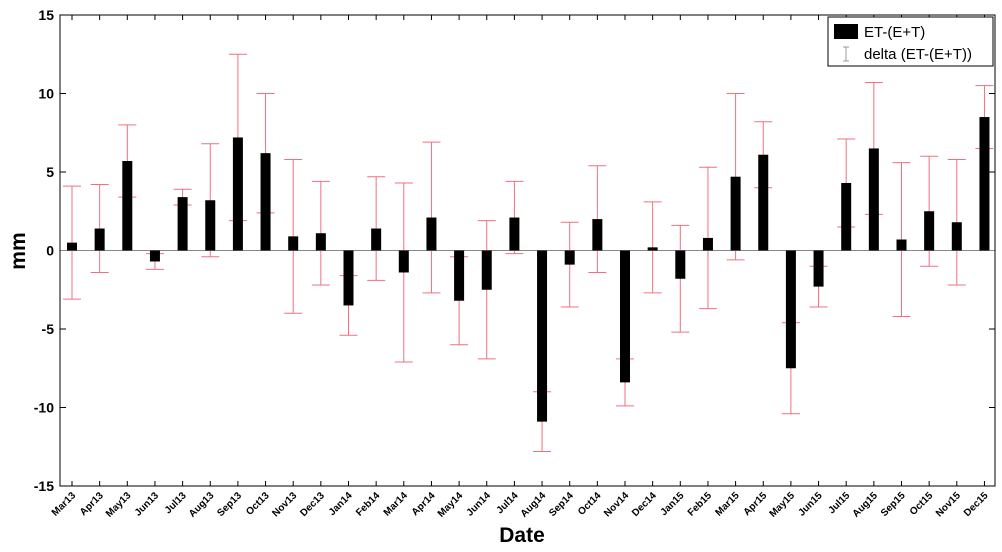  Describe the element at coordinates (50, 251) in the screenshot. I see `y-tick-label: 0` at that location.